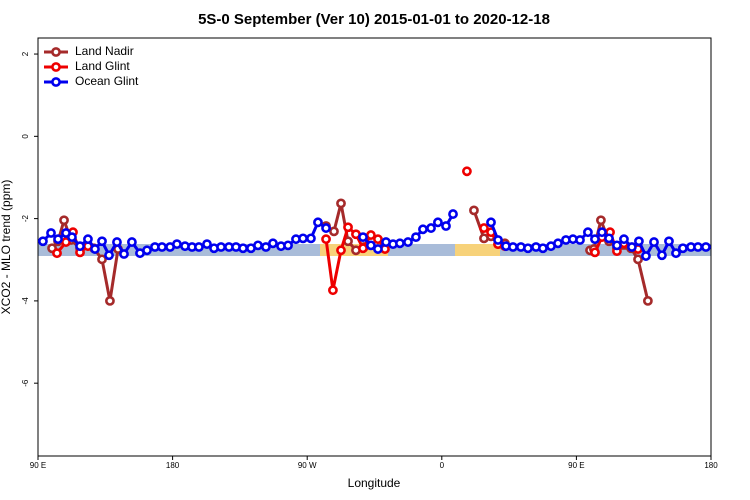 The height and width of the screenshot is (500, 750). What do you see at coordinates (25, 136) in the screenshot?
I see `y-tick-label: 0` at bounding box center [25, 136].